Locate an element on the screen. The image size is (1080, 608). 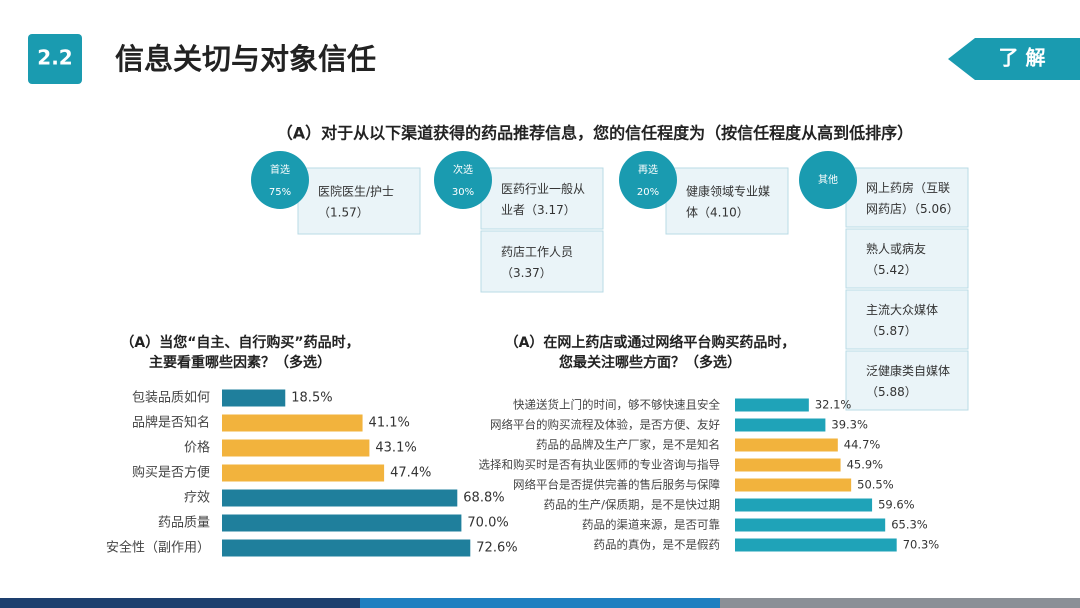
value-label: 68.8% is located at coordinates (483, 498).